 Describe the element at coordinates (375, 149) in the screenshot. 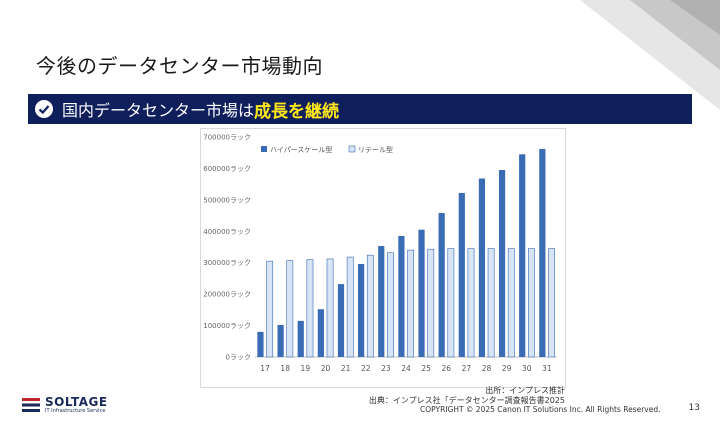

I see `legend-label: リテール型` at that location.